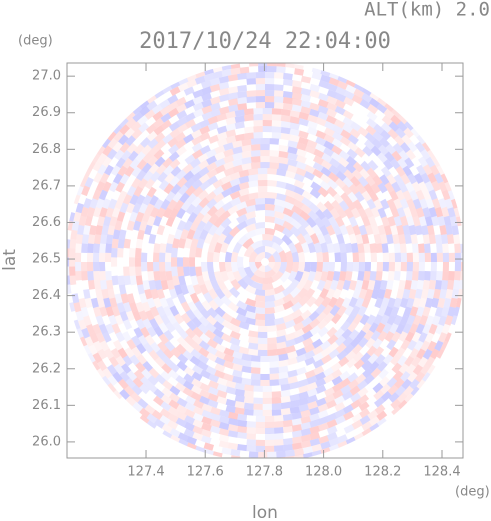 Image resolution: width=491 pixels, height=521 pixels. Describe the element at coordinates (46, 149) in the screenshot. I see `y-tick-label: 26.8` at that location.